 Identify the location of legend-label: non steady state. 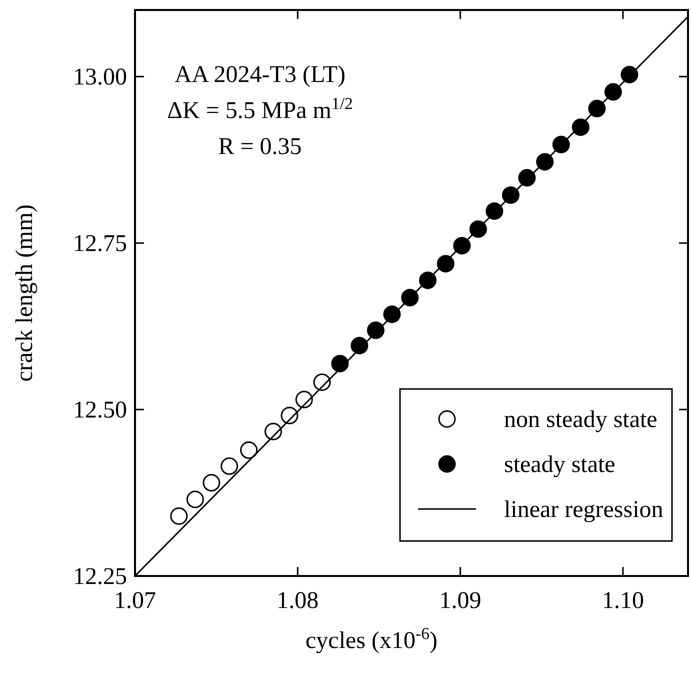
(581, 420).